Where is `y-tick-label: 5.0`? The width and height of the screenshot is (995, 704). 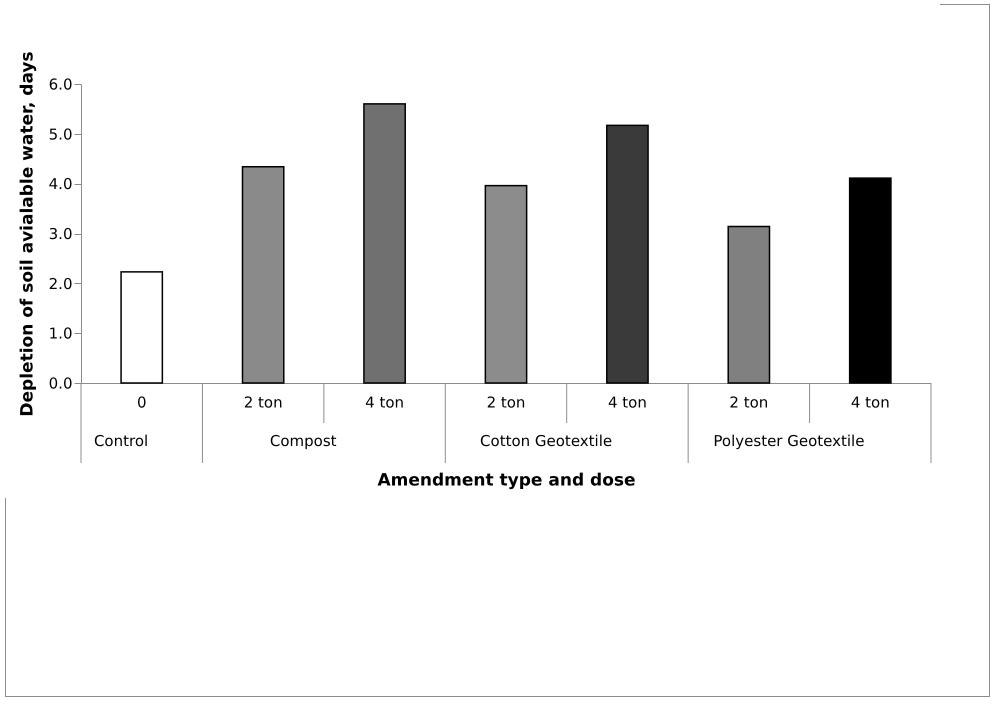
y-tick-label: 5.0 is located at coordinates (60, 134).